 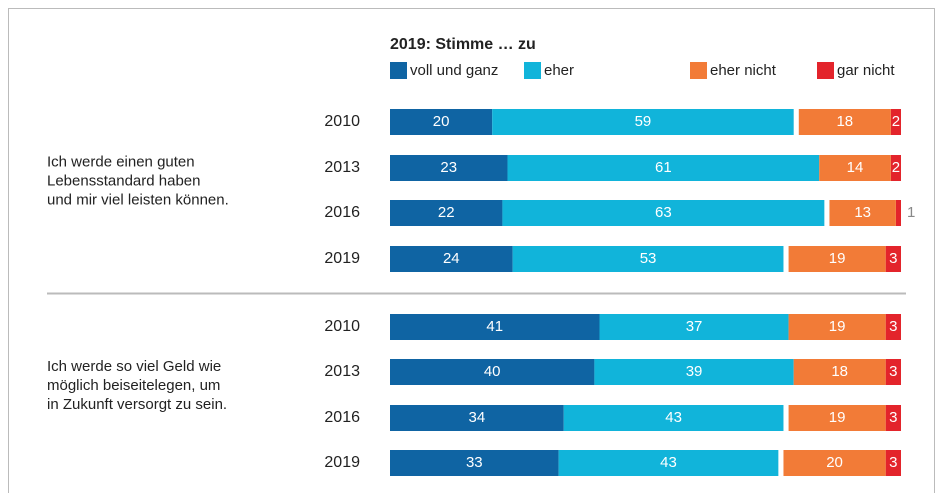 I want to click on value-label: 24, so click(x=451, y=258).